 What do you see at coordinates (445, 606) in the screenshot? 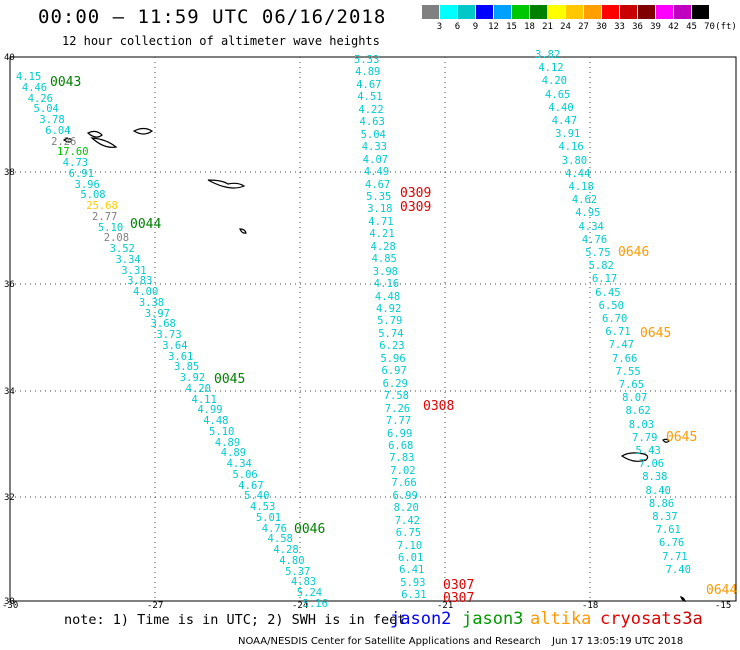
I see `lon-label: -21` at bounding box center [445, 606].